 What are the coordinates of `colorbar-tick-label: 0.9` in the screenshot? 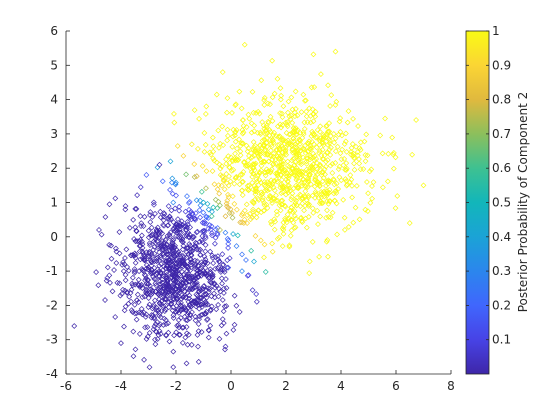 It's located at (501, 65).